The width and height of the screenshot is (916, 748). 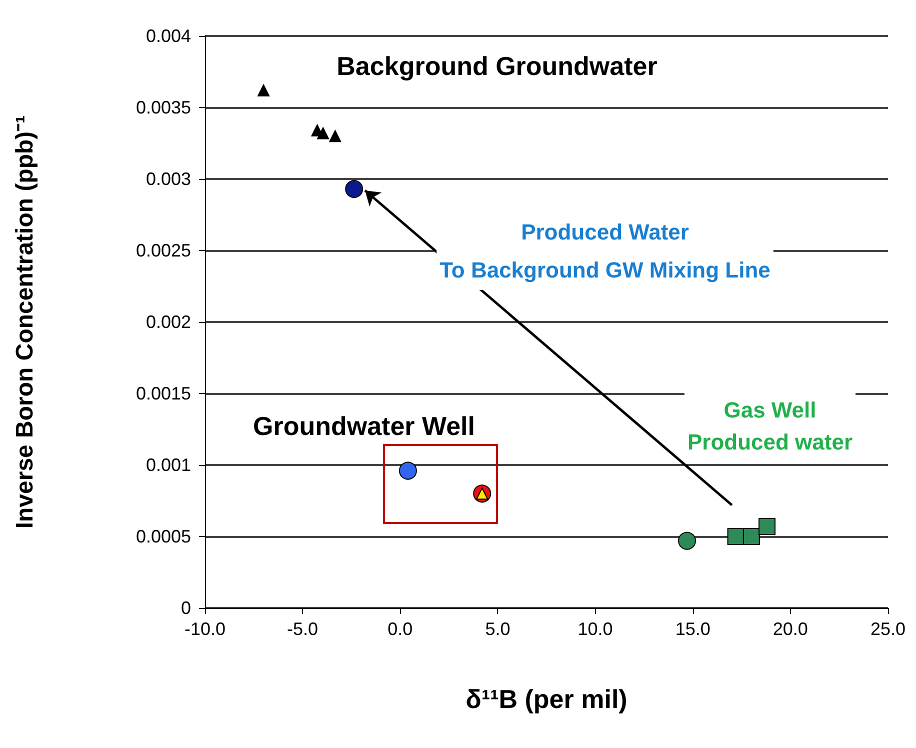 I want to click on y-tick-label: 0.0035, so click(x=163, y=108).